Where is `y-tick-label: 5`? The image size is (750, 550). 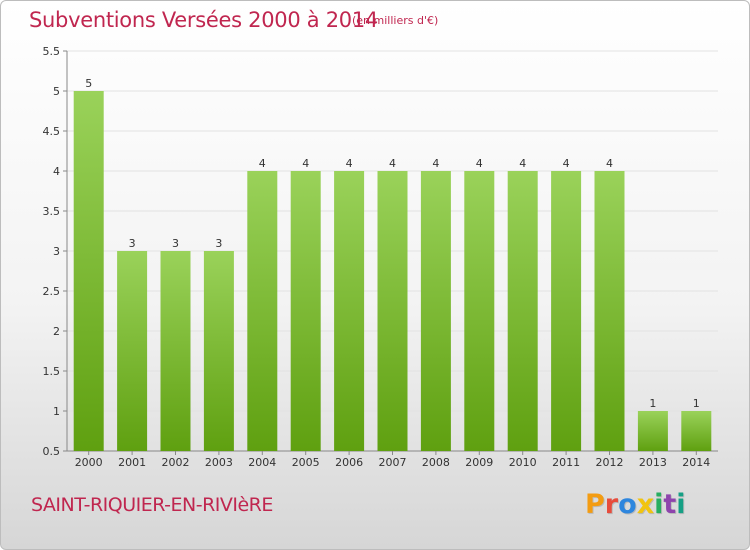
y-tick-label: 5 is located at coordinates (56, 91).